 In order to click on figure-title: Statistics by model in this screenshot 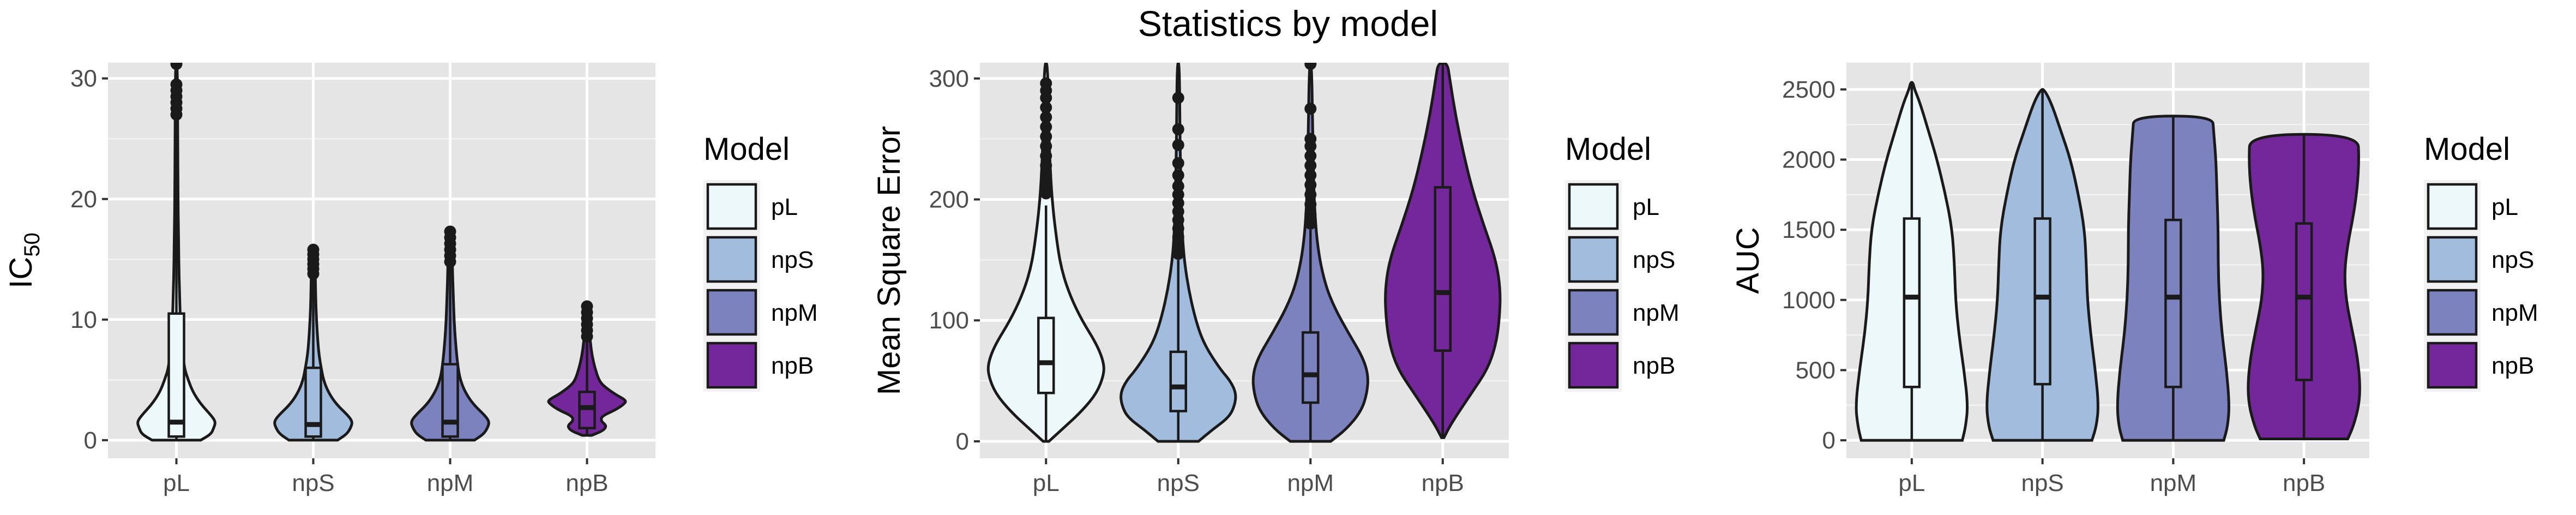, I will do `click(1288, 23)`.